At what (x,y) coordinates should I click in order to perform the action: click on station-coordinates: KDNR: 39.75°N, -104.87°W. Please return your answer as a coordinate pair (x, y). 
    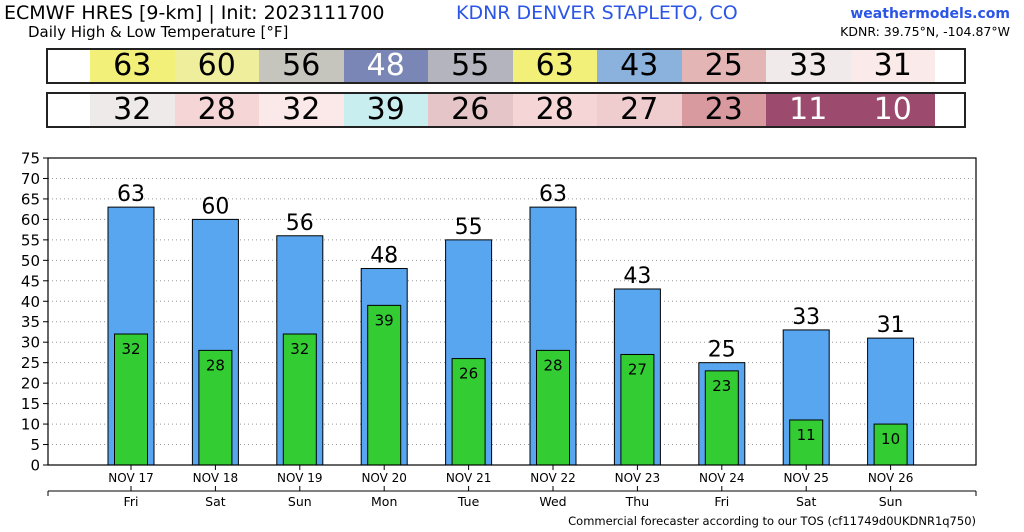
    Looking at the image, I should click on (925, 31).